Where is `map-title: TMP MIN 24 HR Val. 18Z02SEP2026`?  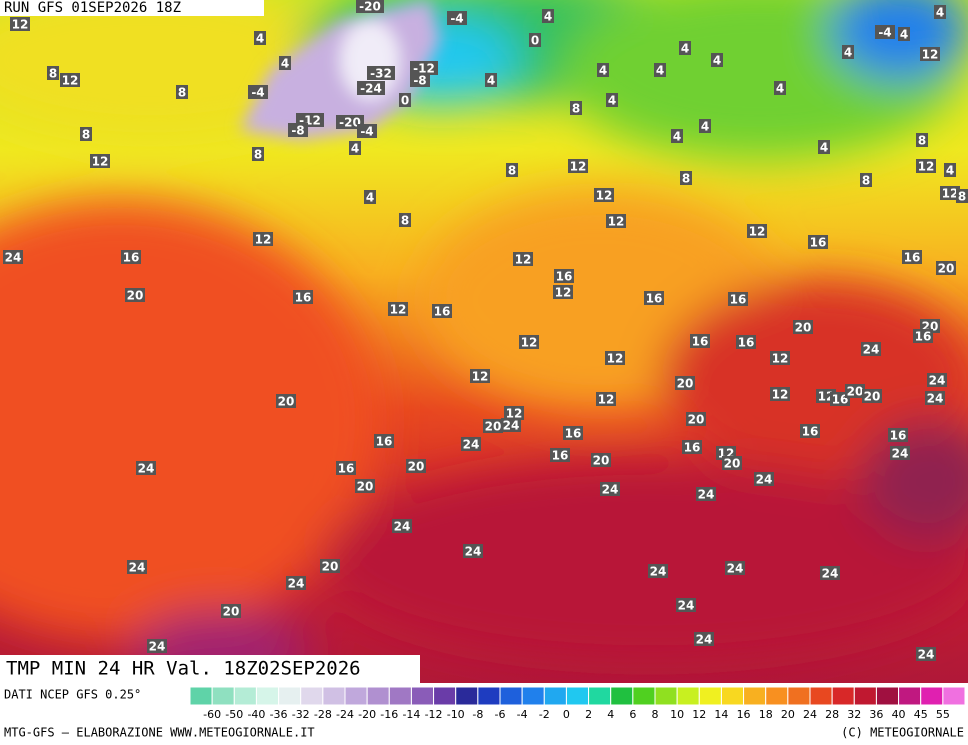
map-title: TMP MIN 24 HR Val. 18Z02SEP2026 is located at coordinates (183, 669).